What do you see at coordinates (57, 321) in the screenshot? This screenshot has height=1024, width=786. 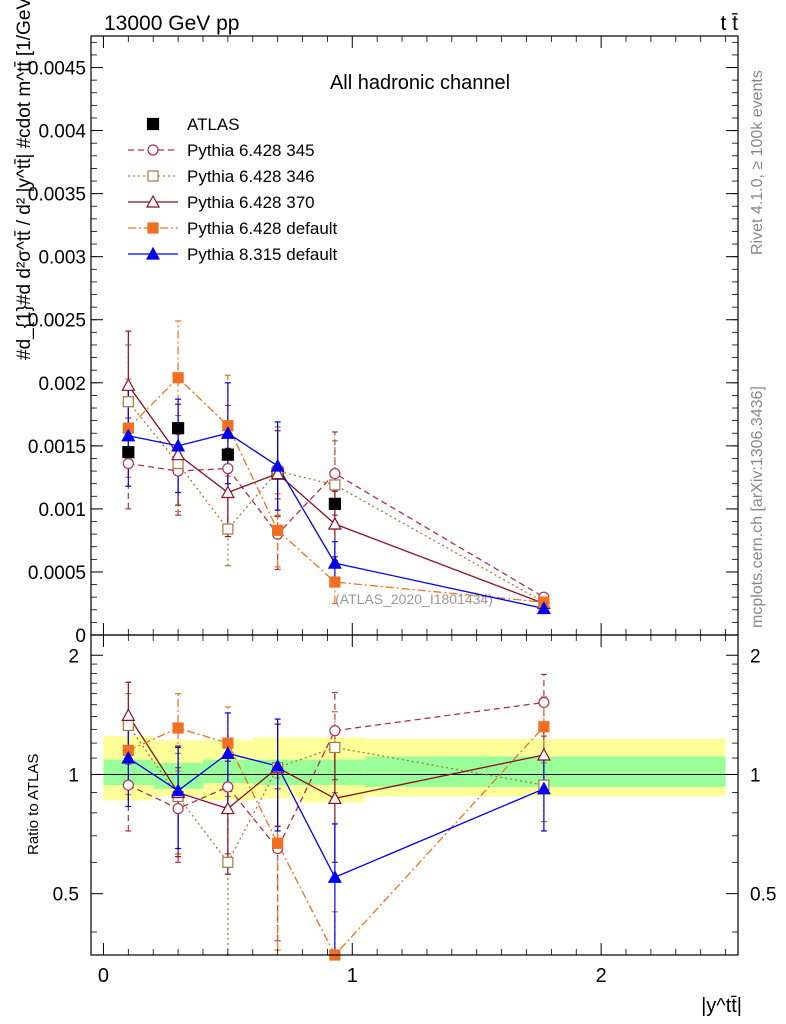 I see `y-tick-label: 0.0025` at bounding box center [57, 321].